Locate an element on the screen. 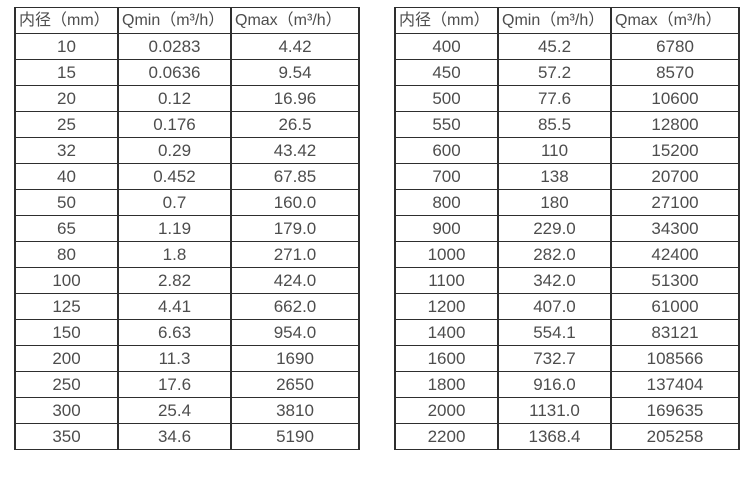  cell-diameter: 500 is located at coordinates (446, 98).